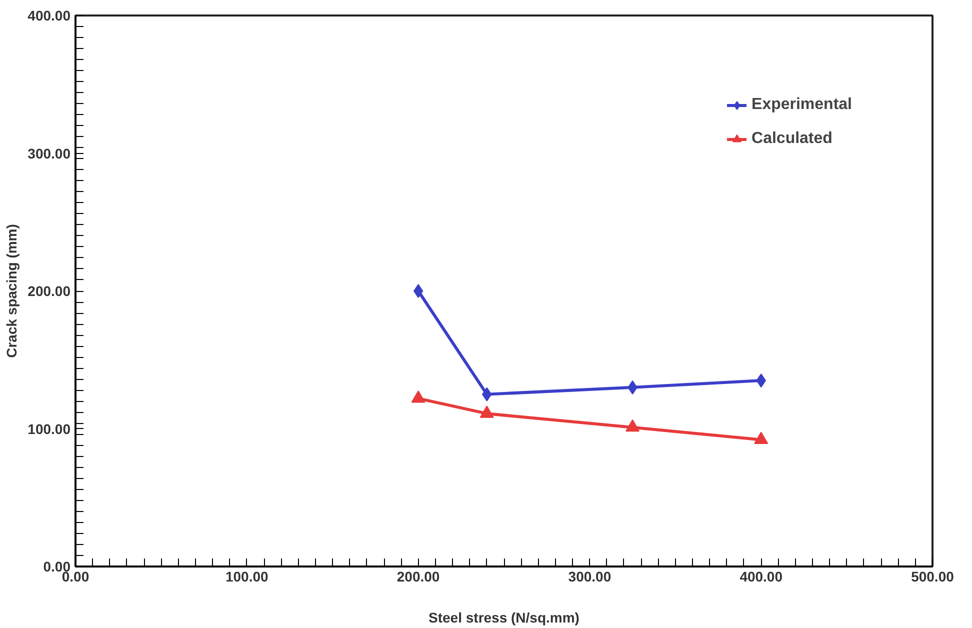  I want to click on y-axis-title: Crack spacing (mm), so click(12, 291).